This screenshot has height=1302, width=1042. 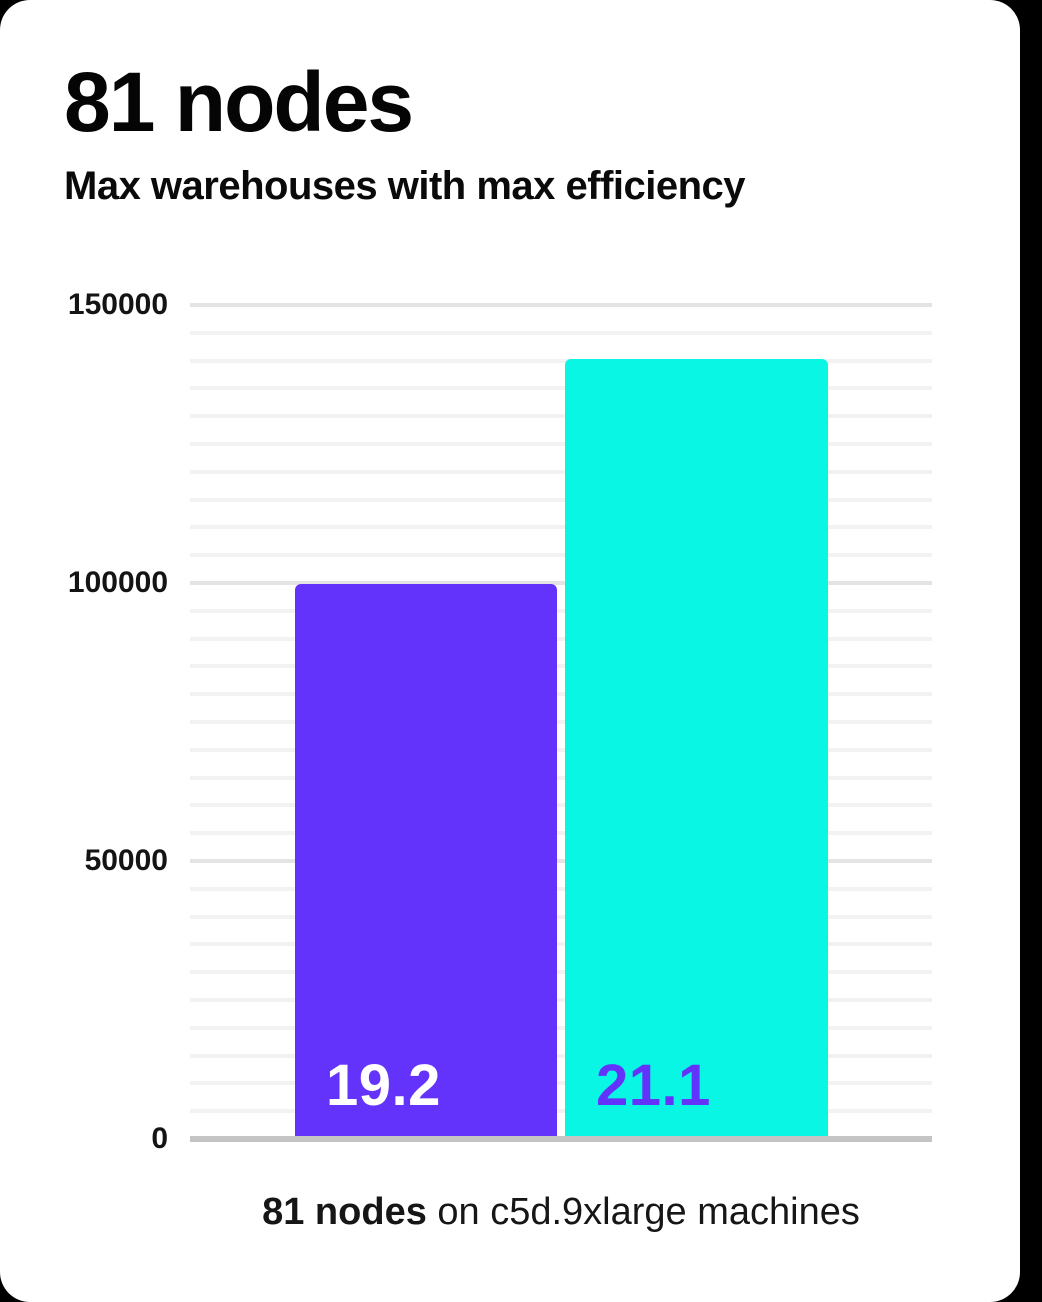 What do you see at coordinates (344, 1212) in the screenshot?
I see `caption-bold-text: 81 nodes` at bounding box center [344, 1212].